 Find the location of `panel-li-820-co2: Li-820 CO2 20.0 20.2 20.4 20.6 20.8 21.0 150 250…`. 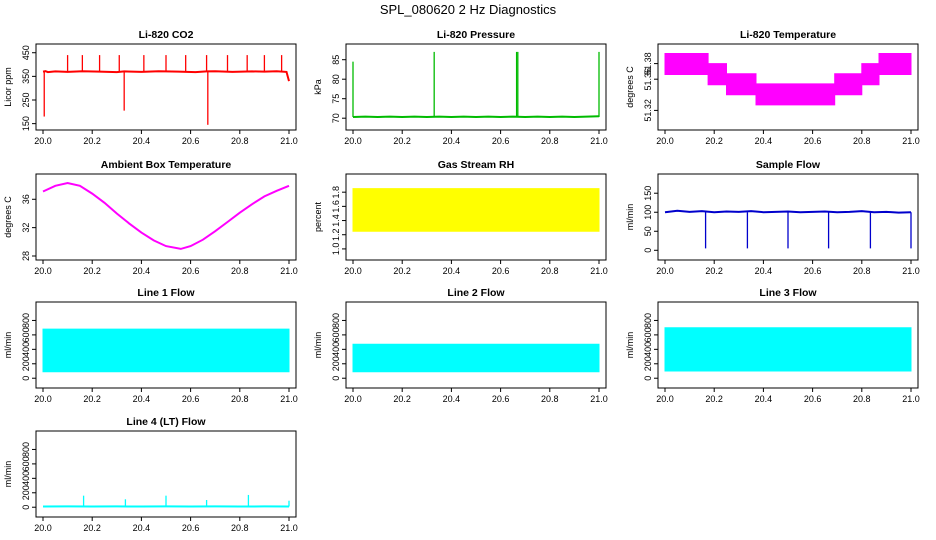

panel-li-820-co2: Li-820 CO2 20.0 20.2 20.4 20.6 20.8 21.0 150 250… is located at coordinates (150, 87).